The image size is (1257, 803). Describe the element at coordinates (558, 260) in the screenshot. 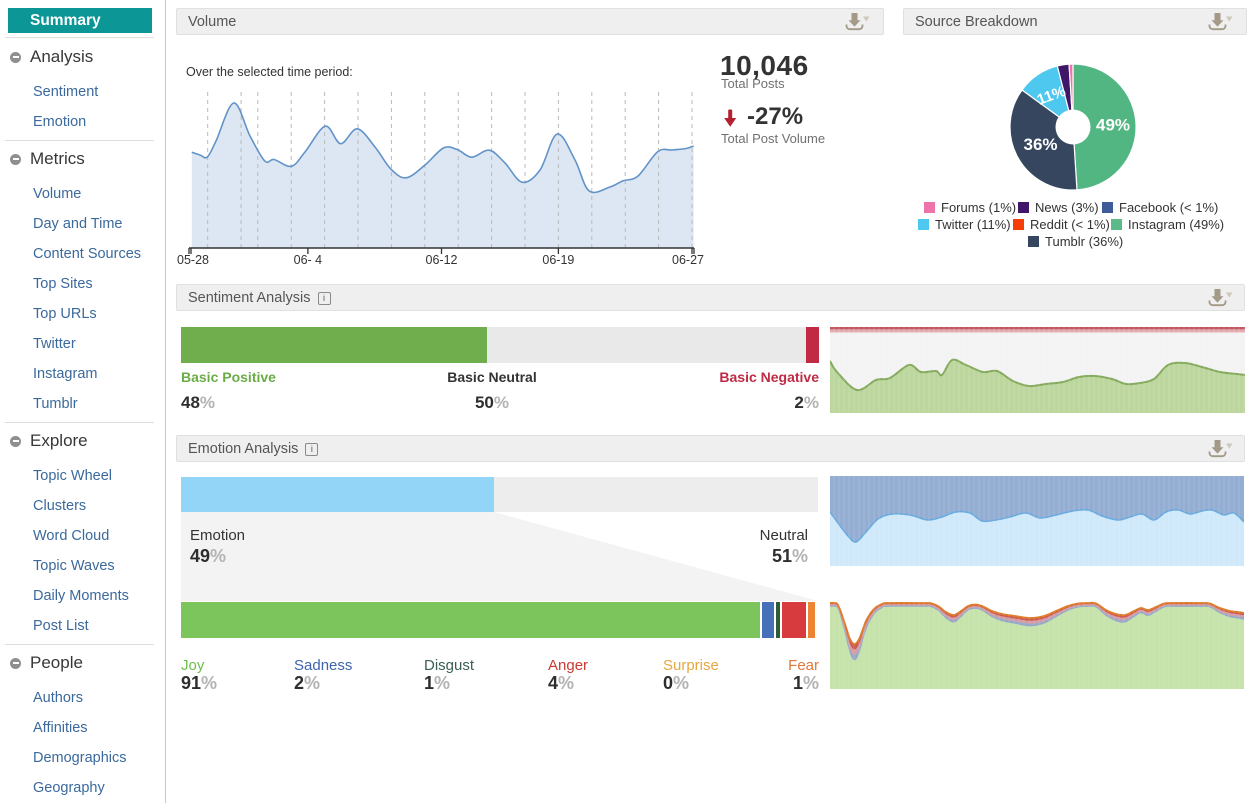

I see `svg-text: 06-19` at that location.